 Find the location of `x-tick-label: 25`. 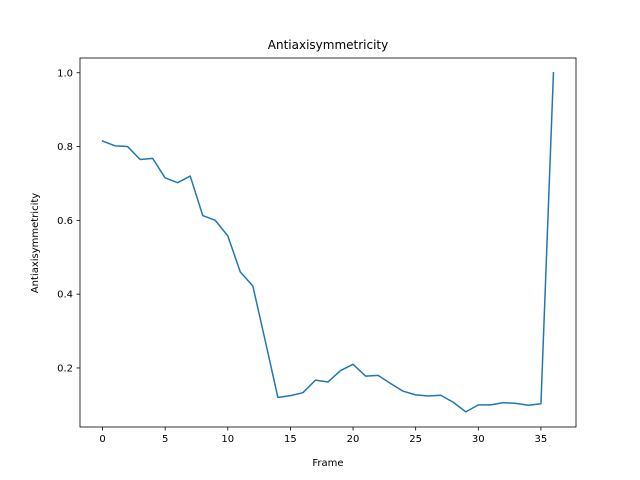

x-tick-label: 25 is located at coordinates (415, 439).